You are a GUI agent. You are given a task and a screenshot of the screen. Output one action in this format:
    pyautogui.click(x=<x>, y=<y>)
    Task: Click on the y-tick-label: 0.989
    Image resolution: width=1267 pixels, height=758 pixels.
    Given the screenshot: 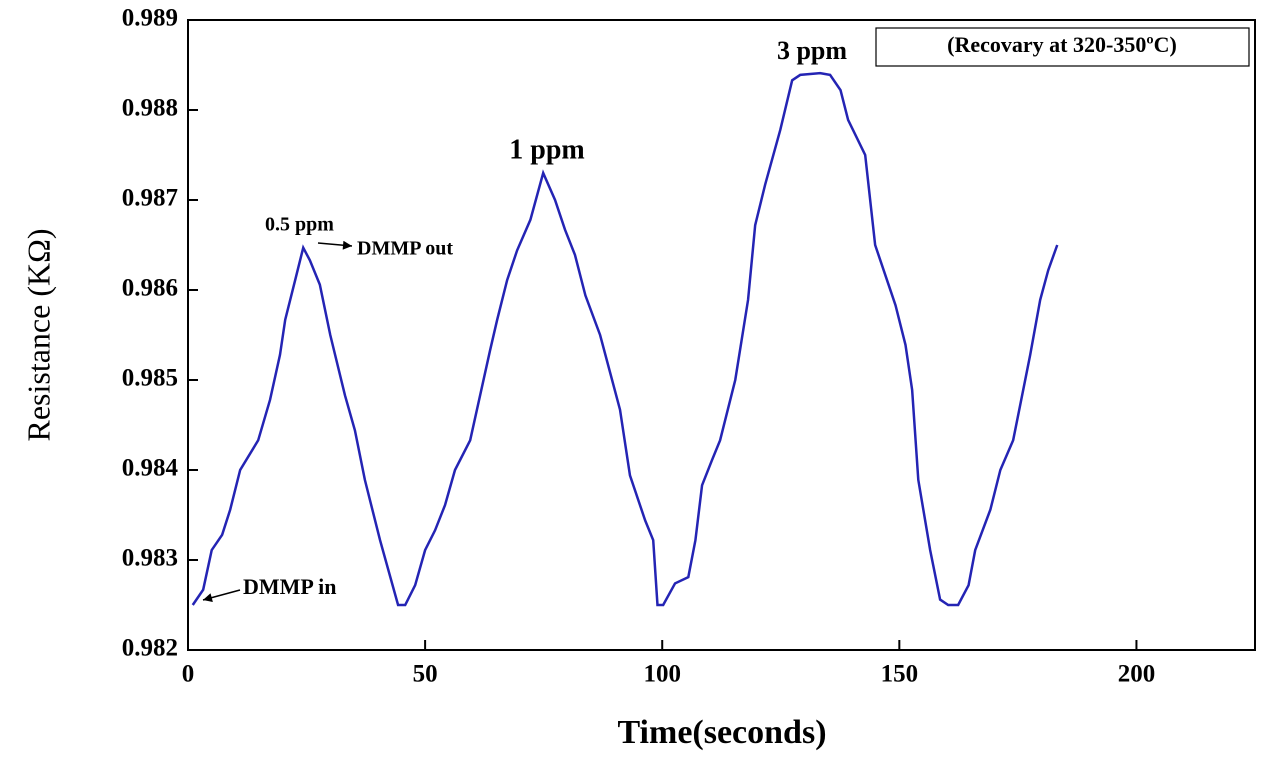 What is the action you would take?
    pyautogui.click(x=150, y=18)
    